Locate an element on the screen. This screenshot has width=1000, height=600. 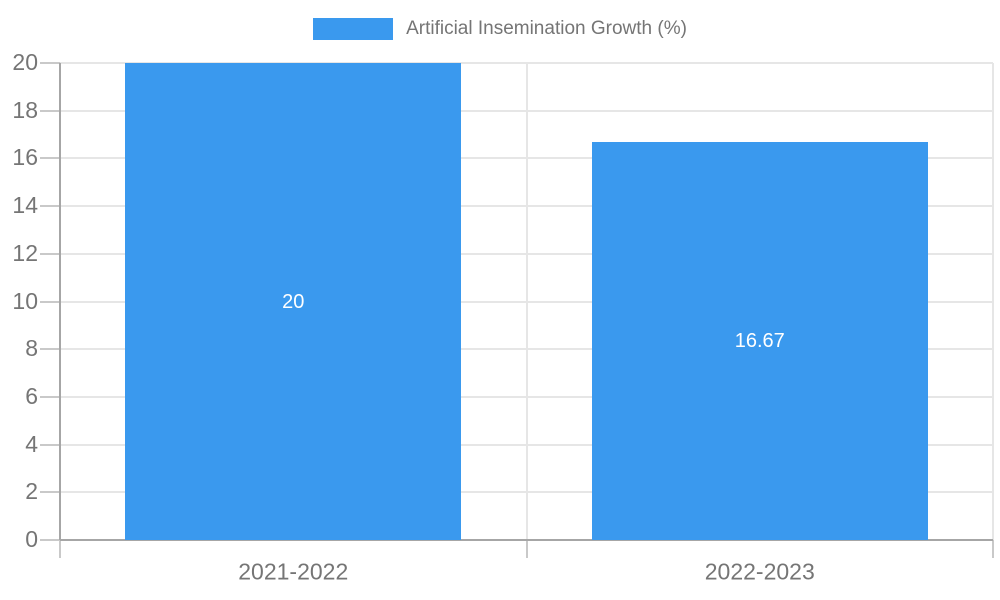
y-tick-label-16: 16 is located at coordinates (25, 157).